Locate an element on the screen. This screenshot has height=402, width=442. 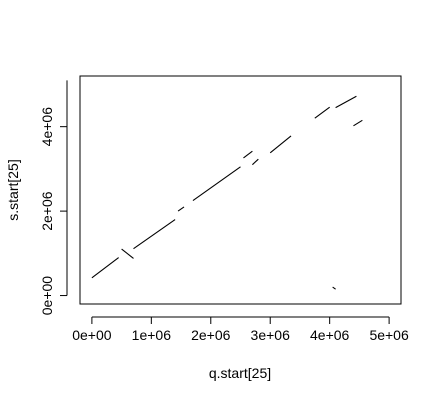
x-tick-label: 1e+06 is located at coordinates (152, 335).